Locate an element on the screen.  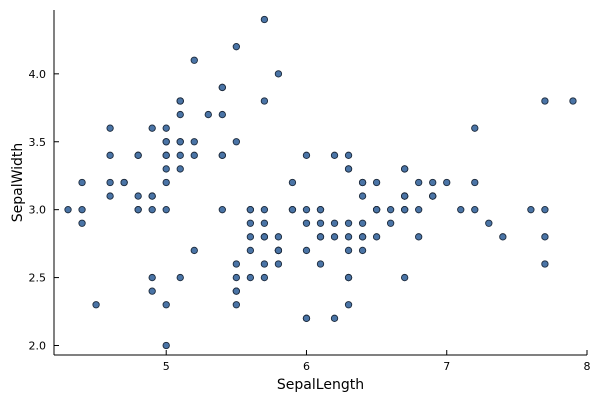
x-tick-label: 6 is located at coordinates (306, 366).